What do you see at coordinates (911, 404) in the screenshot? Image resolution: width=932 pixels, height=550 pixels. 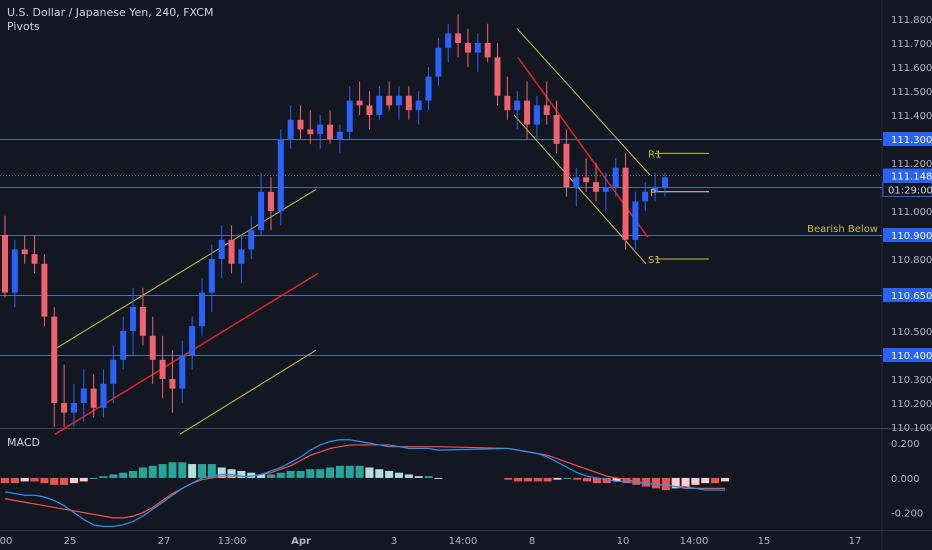 I see `price-tick-label: 110.200` at bounding box center [911, 404].